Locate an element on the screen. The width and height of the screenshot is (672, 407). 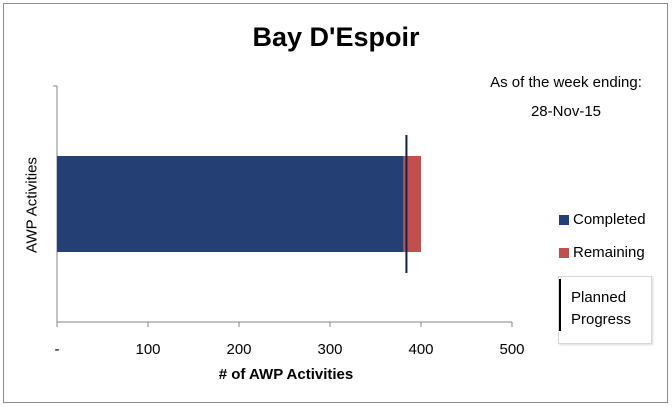
legend-label-planned: Planned Progress is located at coordinates (601, 308).